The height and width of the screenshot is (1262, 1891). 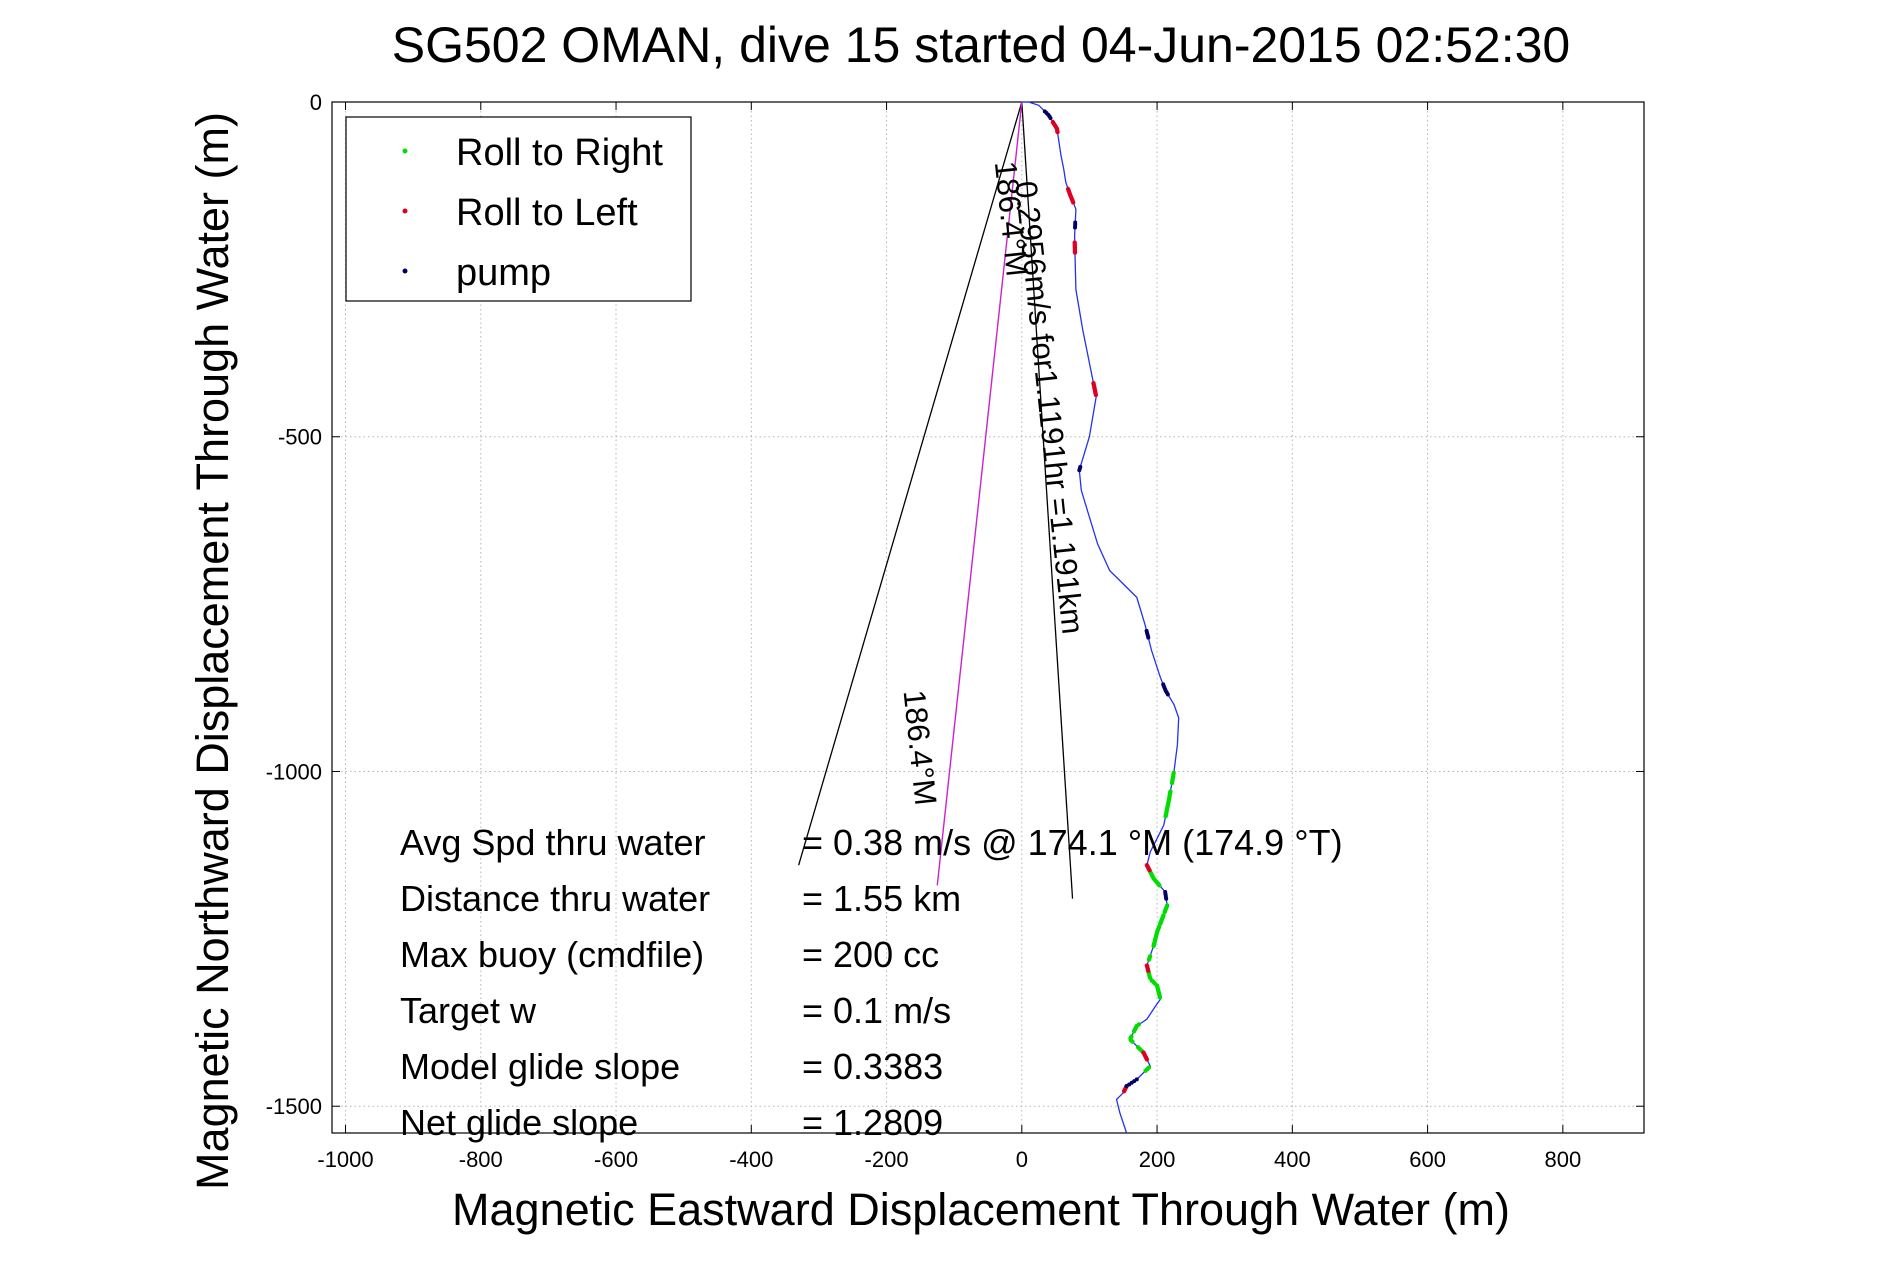 What do you see at coordinates (616, 1159) in the screenshot?
I see `x-tick-label: -600` at bounding box center [616, 1159].